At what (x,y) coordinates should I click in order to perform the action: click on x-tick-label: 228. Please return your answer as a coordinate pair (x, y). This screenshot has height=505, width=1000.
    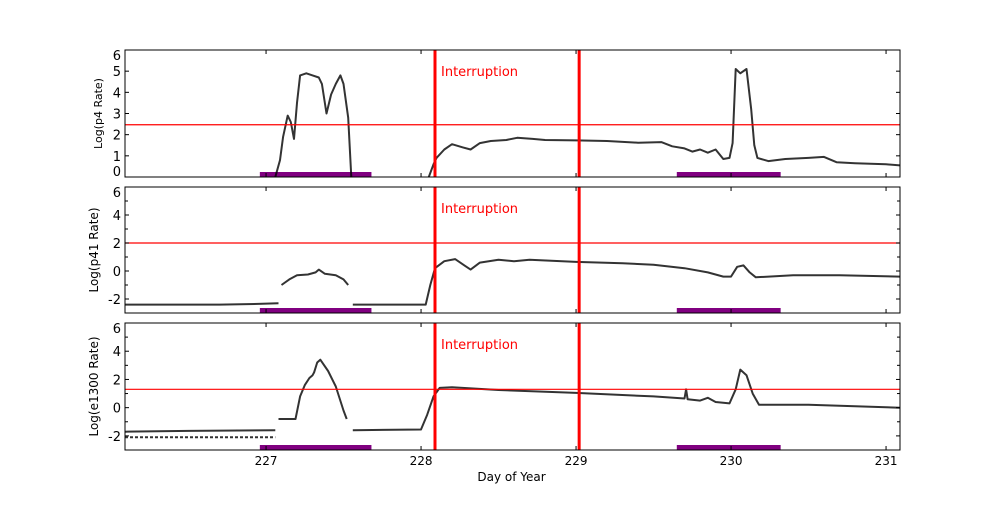
    Looking at the image, I should click on (421, 461).